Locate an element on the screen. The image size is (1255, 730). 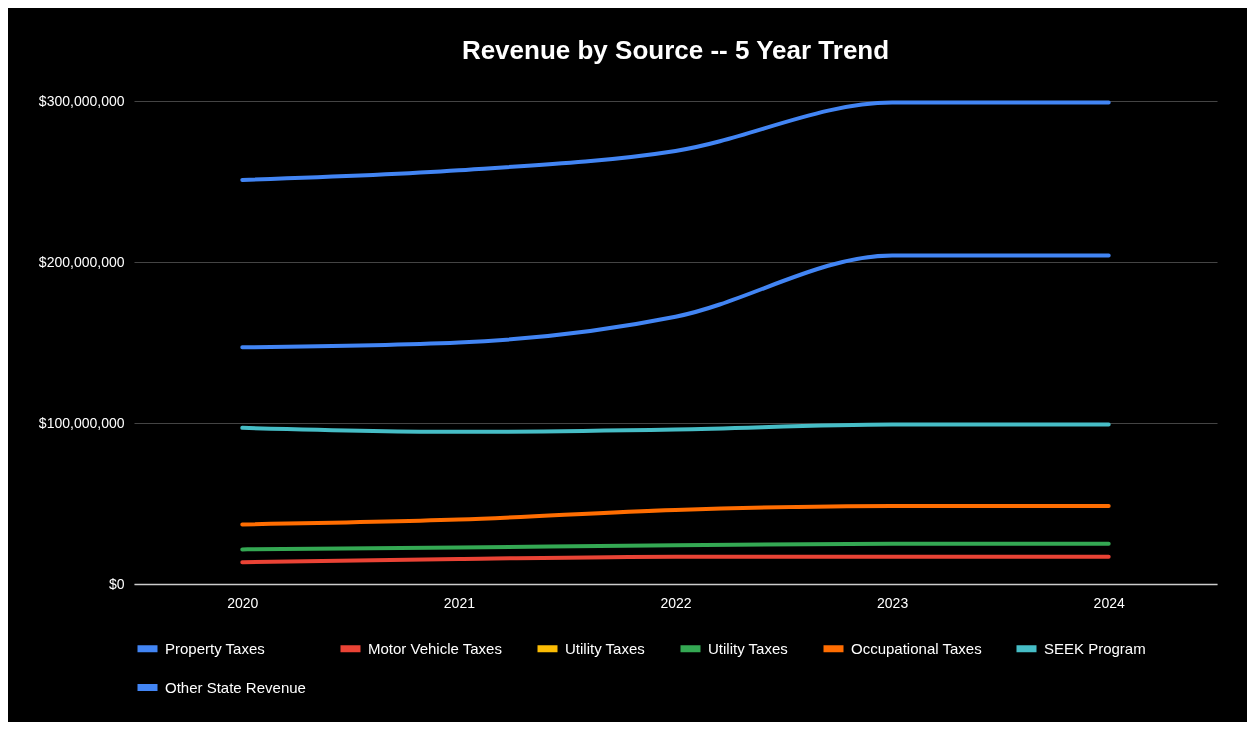
y-tick-label: $0 is located at coordinates (116, 583).